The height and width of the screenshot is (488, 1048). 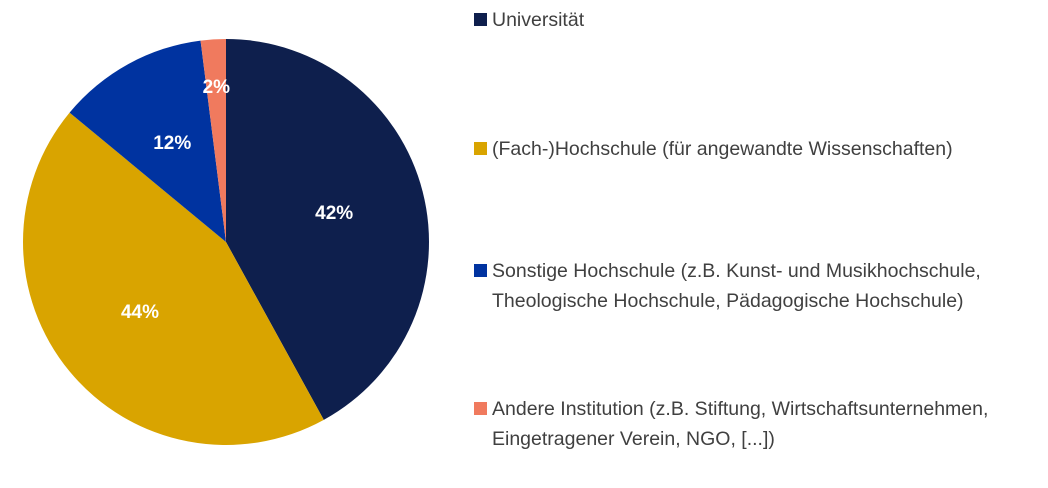 What do you see at coordinates (217, 87) in the screenshot?
I see `data-label: 2%` at bounding box center [217, 87].